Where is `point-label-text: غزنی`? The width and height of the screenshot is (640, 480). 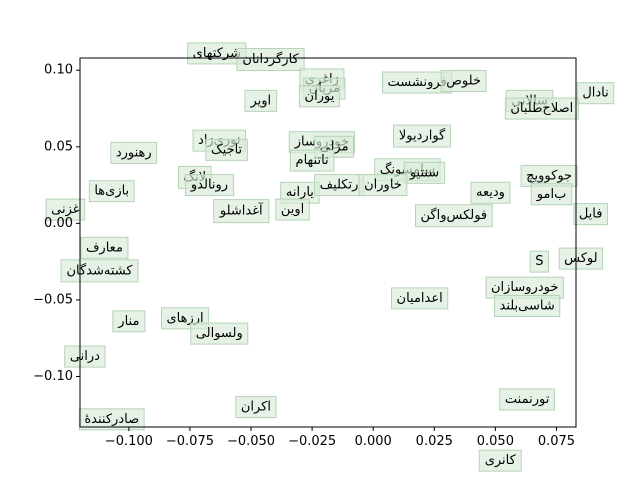 point-label-text: غزنی is located at coordinates (65, 209).